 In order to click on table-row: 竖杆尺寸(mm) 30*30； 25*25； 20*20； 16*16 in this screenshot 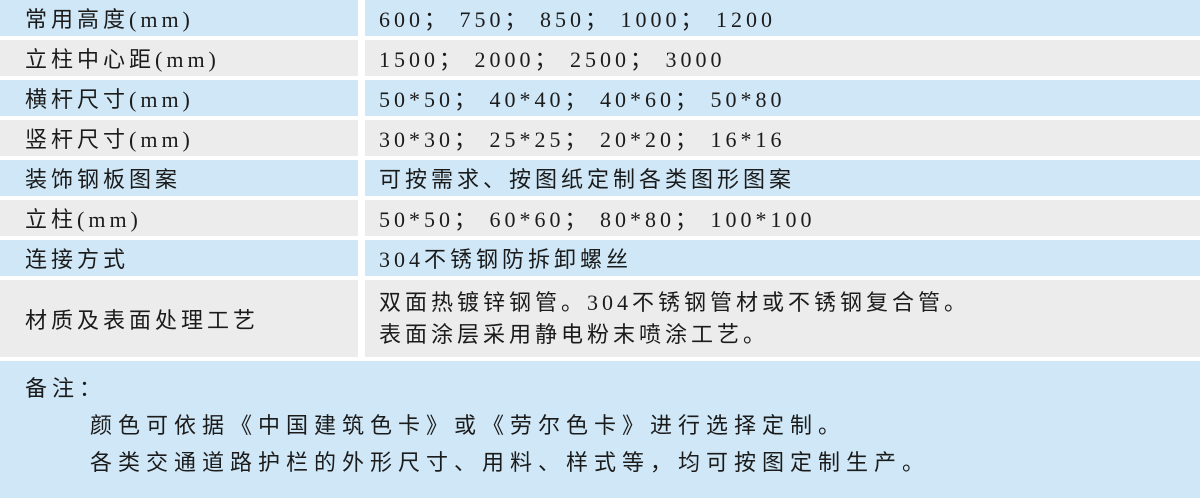, I will do `click(600, 138)`.